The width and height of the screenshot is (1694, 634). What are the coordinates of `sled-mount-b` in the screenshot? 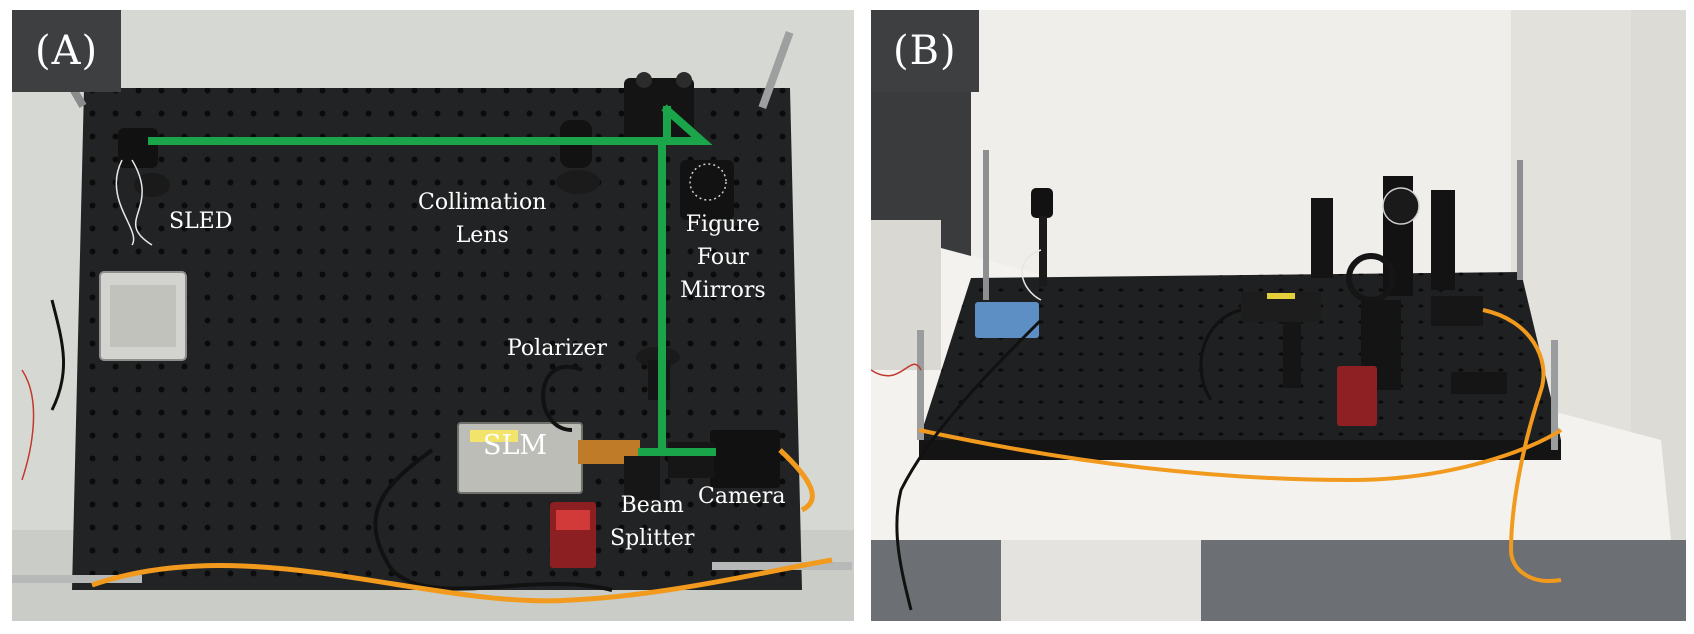 It's located at (1042, 203).